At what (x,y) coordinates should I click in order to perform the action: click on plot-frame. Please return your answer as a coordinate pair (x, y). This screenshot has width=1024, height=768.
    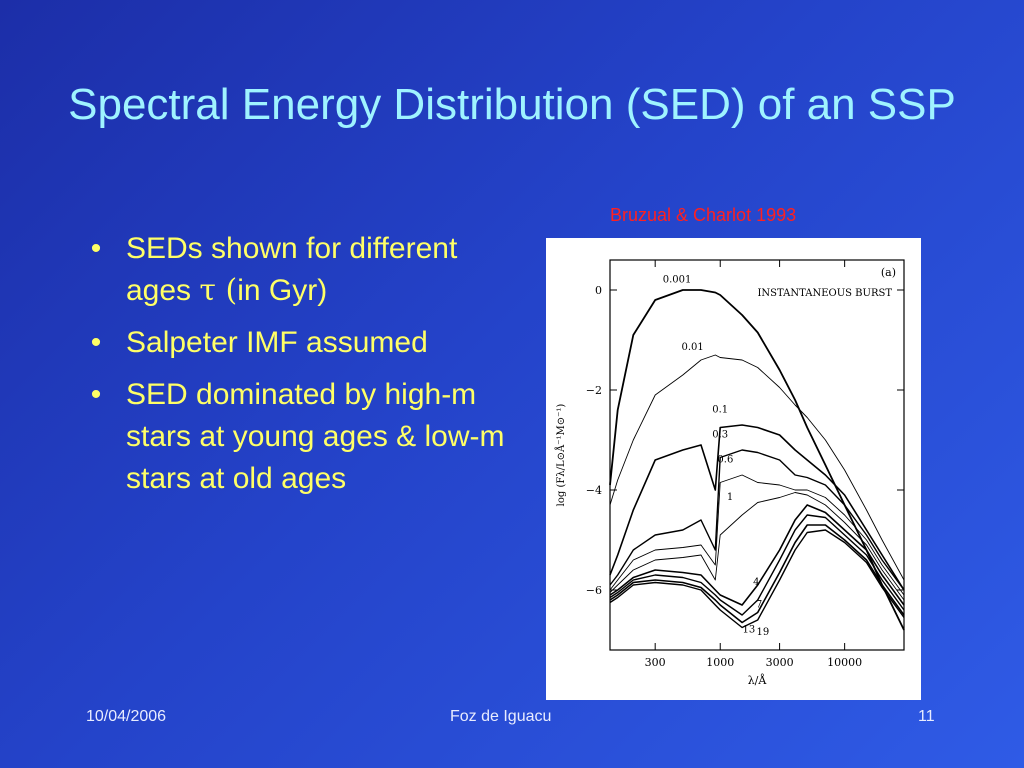
    Looking at the image, I should click on (757, 455).